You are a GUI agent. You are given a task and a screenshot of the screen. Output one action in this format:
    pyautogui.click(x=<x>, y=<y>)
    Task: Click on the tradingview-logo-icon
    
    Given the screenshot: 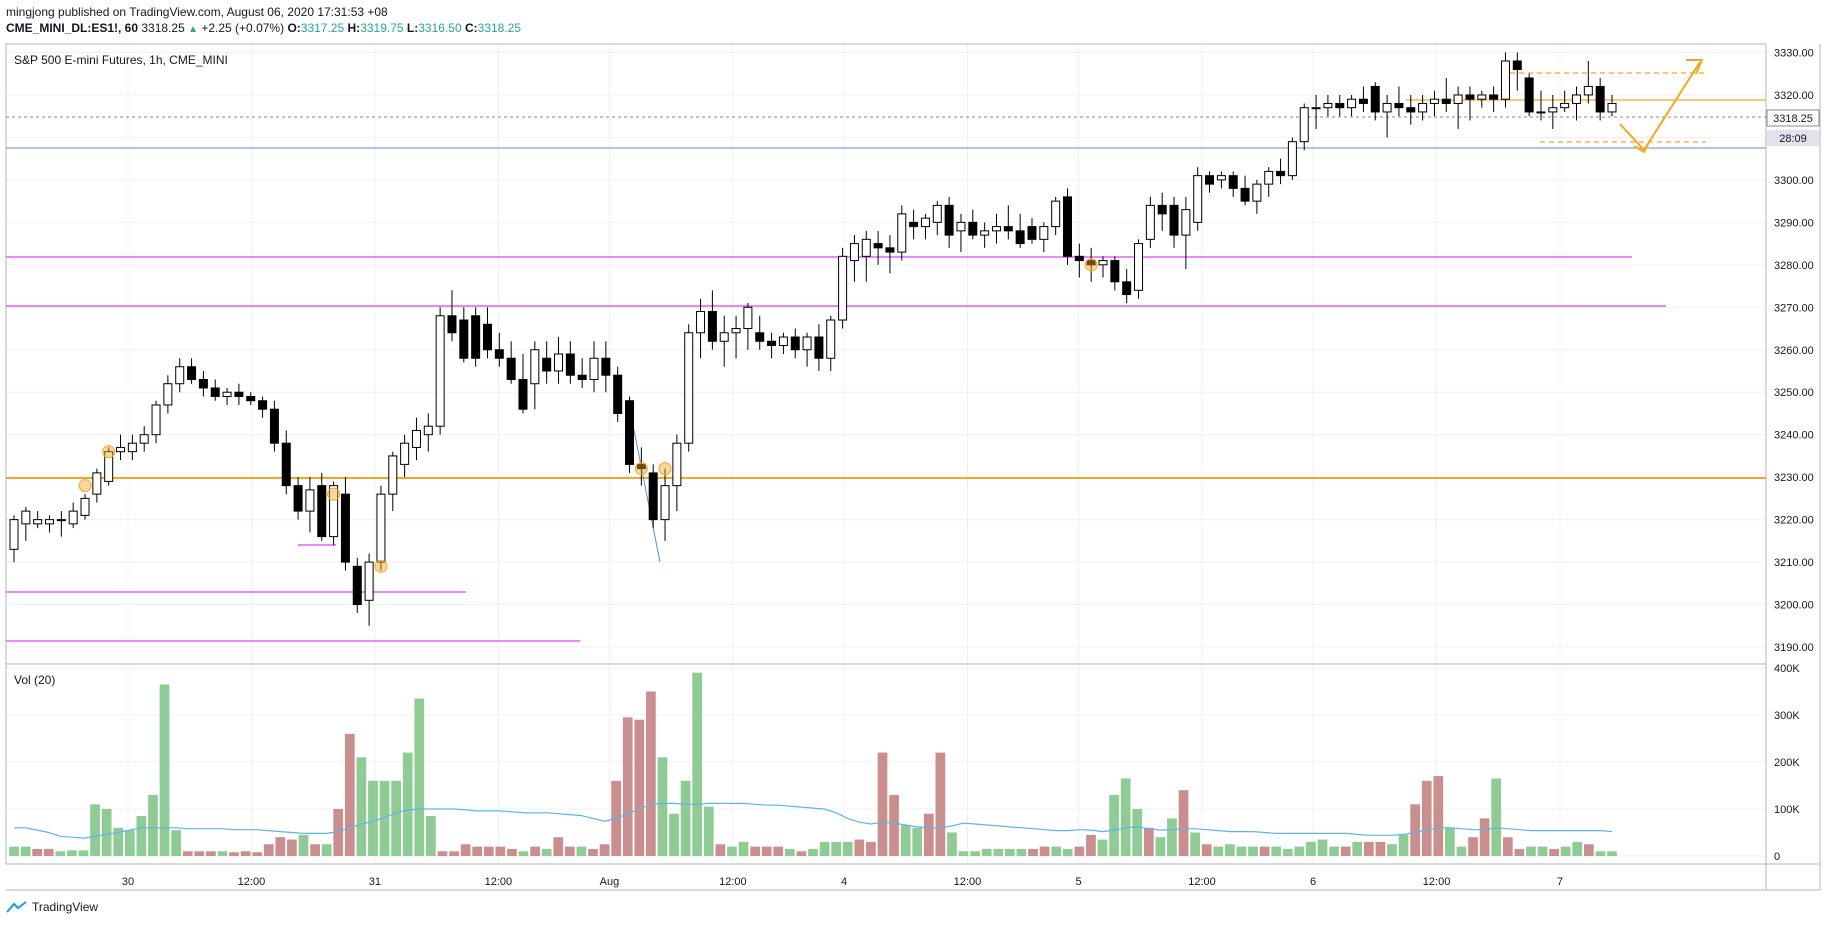 What is the action you would take?
    pyautogui.click(x=16, y=907)
    